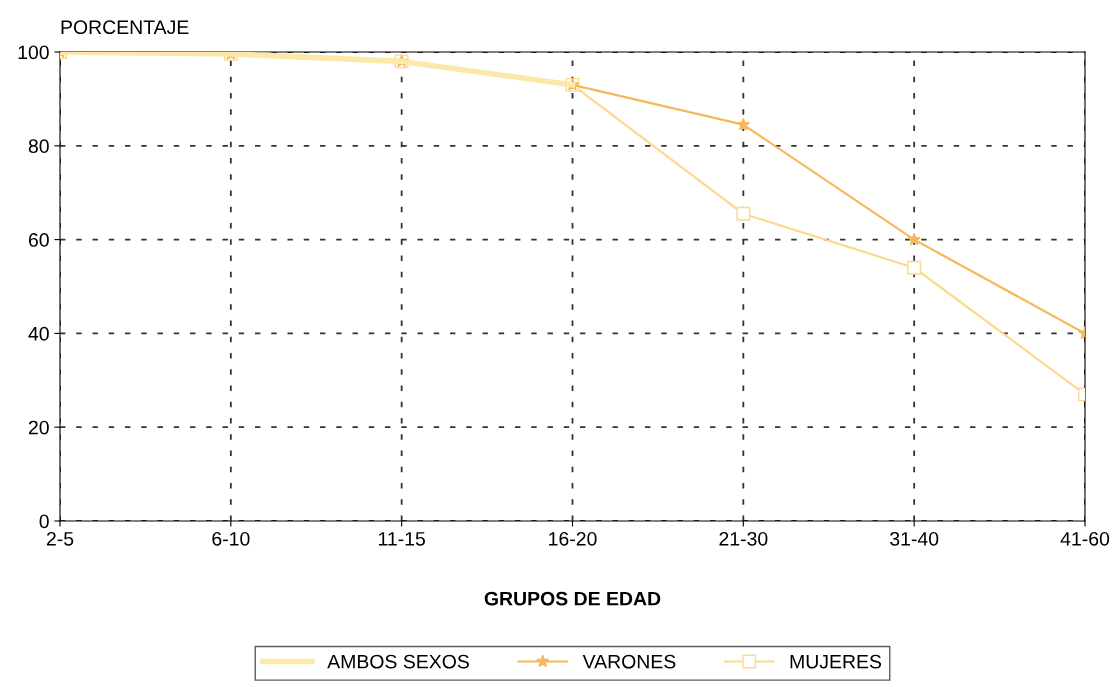 The image size is (1114, 687). Describe the element at coordinates (38, 427) in the screenshot. I see `y-tick-label: 20` at that location.